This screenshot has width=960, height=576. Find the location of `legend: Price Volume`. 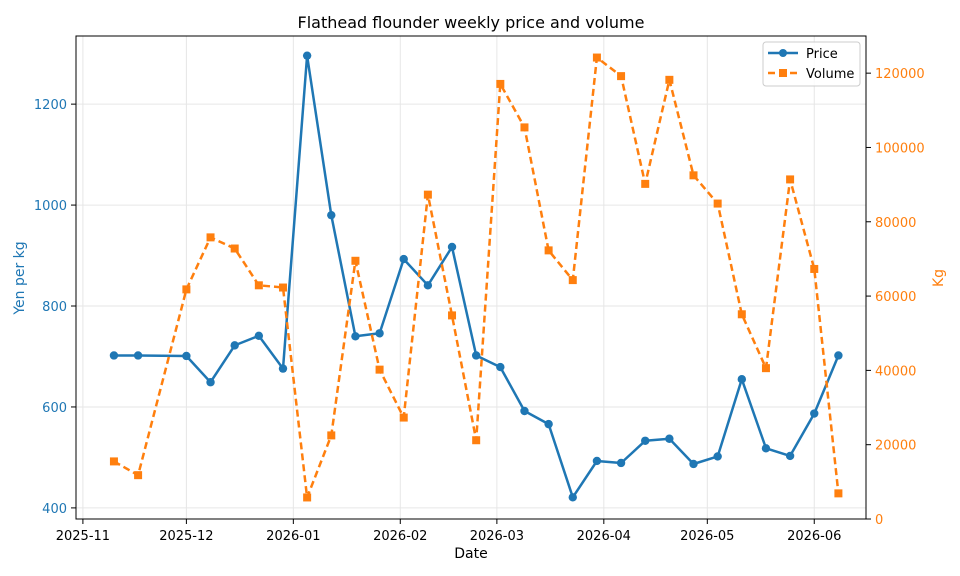

legend: Price Volume is located at coordinates (811, 64).